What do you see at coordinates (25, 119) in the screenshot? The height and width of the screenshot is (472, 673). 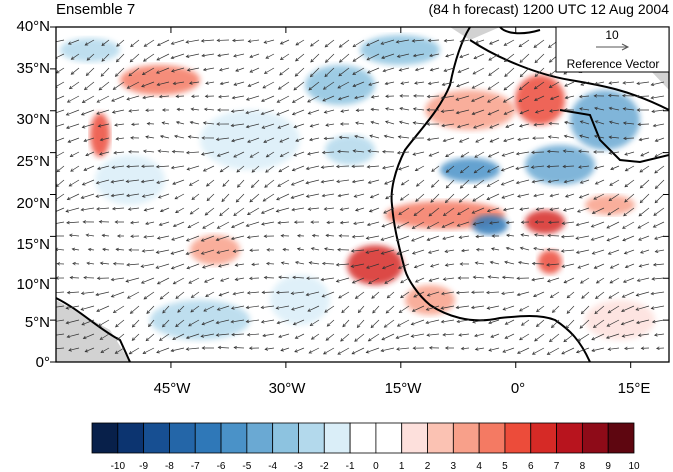 I see `y-tick-label-30n: 30°N` at bounding box center [25, 119].